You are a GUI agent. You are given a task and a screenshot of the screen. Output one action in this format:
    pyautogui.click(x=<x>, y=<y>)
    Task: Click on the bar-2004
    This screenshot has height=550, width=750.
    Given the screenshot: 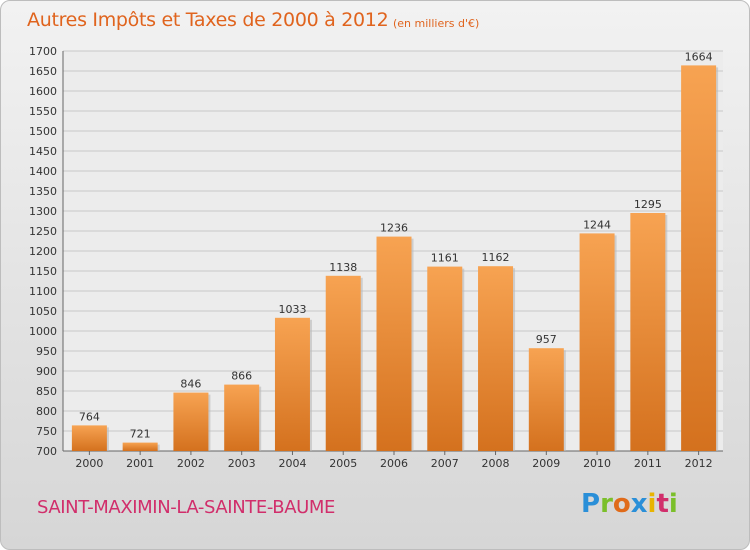 What is the action you would take?
    pyautogui.click(x=292, y=384)
    